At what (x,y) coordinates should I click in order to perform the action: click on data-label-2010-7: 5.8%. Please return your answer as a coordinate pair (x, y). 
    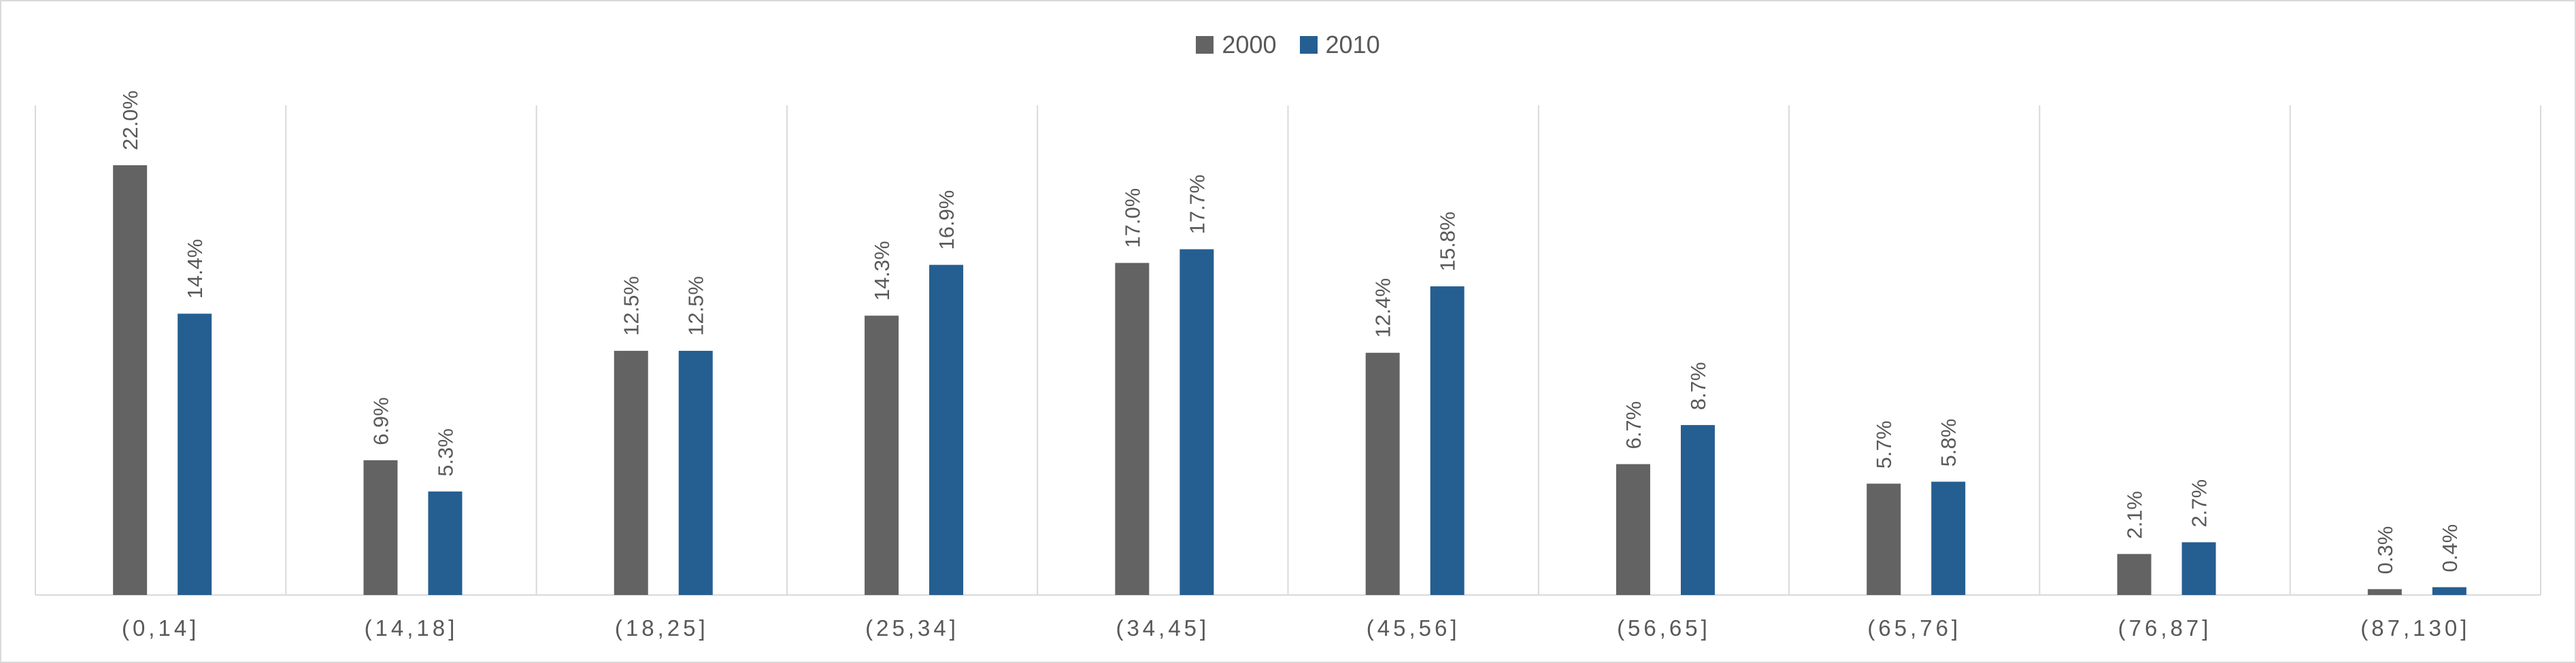
    Looking at the image, I should click on (1948, 443).